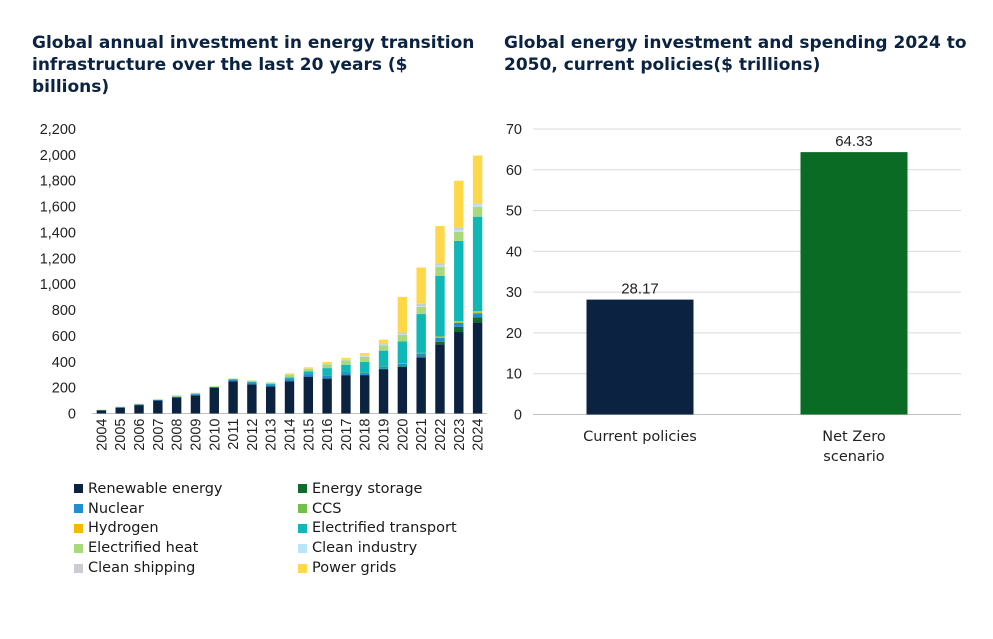  I want to click on data-label: 64.33, so click(854, 141).